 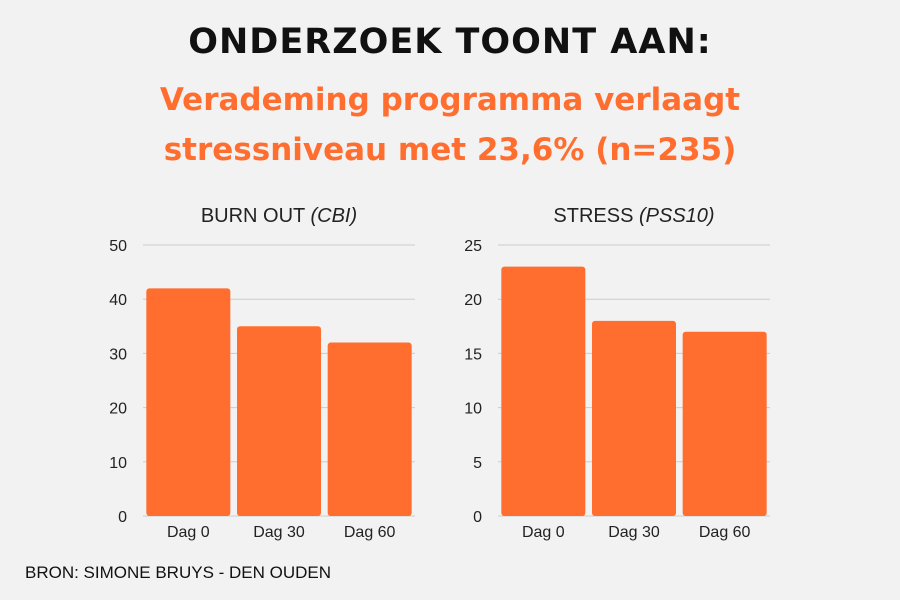 What do you see at coordinates (334, 216) in the screenshot?
I see `chart-title-burnout-scale: (CBI)` at bounding box center [334, 216].